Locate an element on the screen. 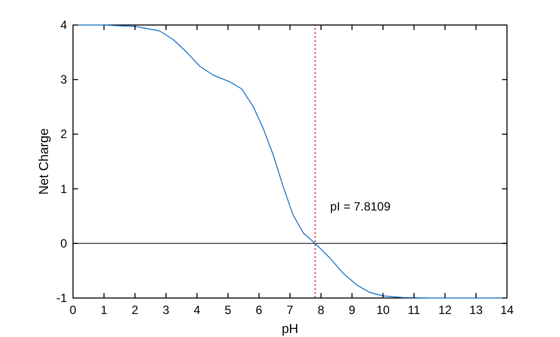  x-tick-label: 10 is located at coordinates (383, 310).